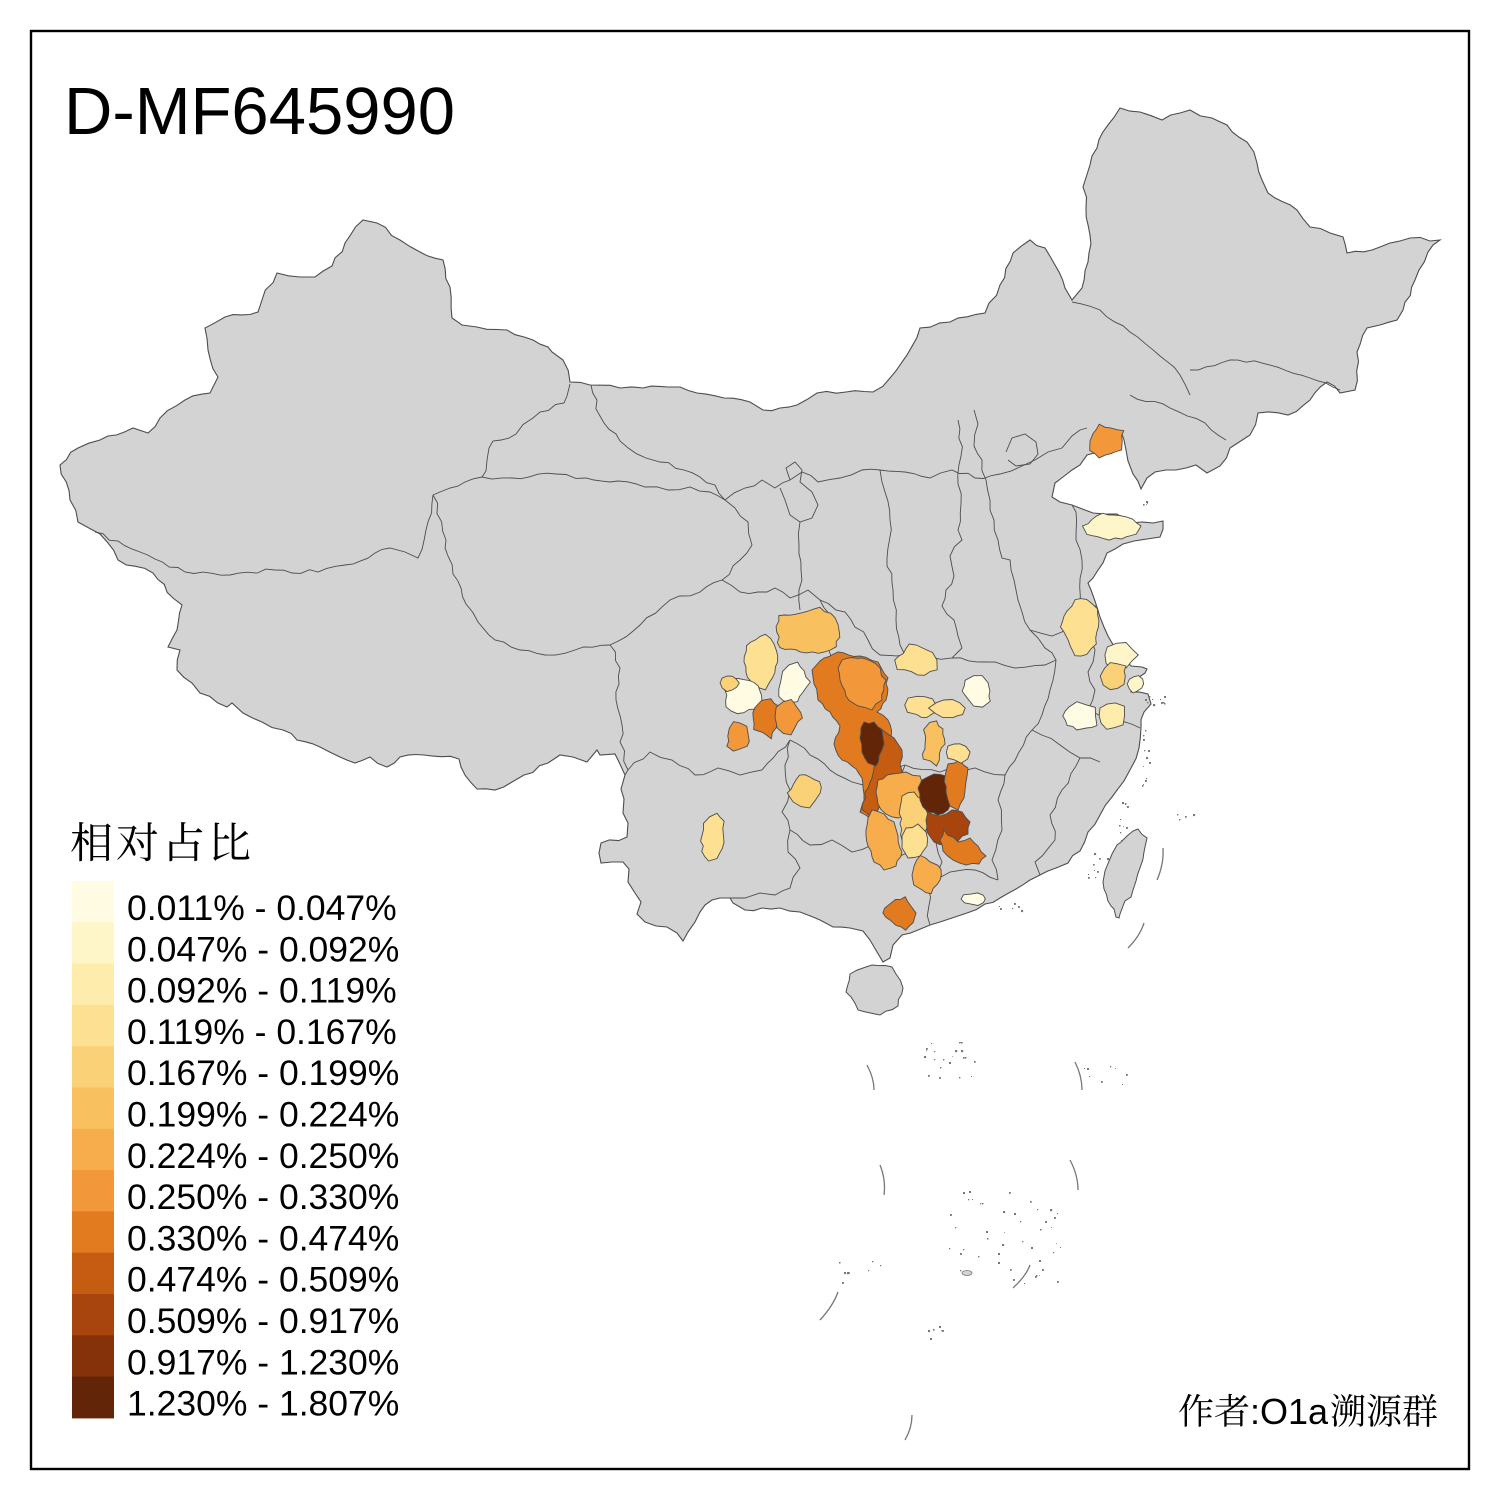 The image size is (1500, 1500). I want to click on svg-text: 0.474% - 0.509%, so click(263, 1280).